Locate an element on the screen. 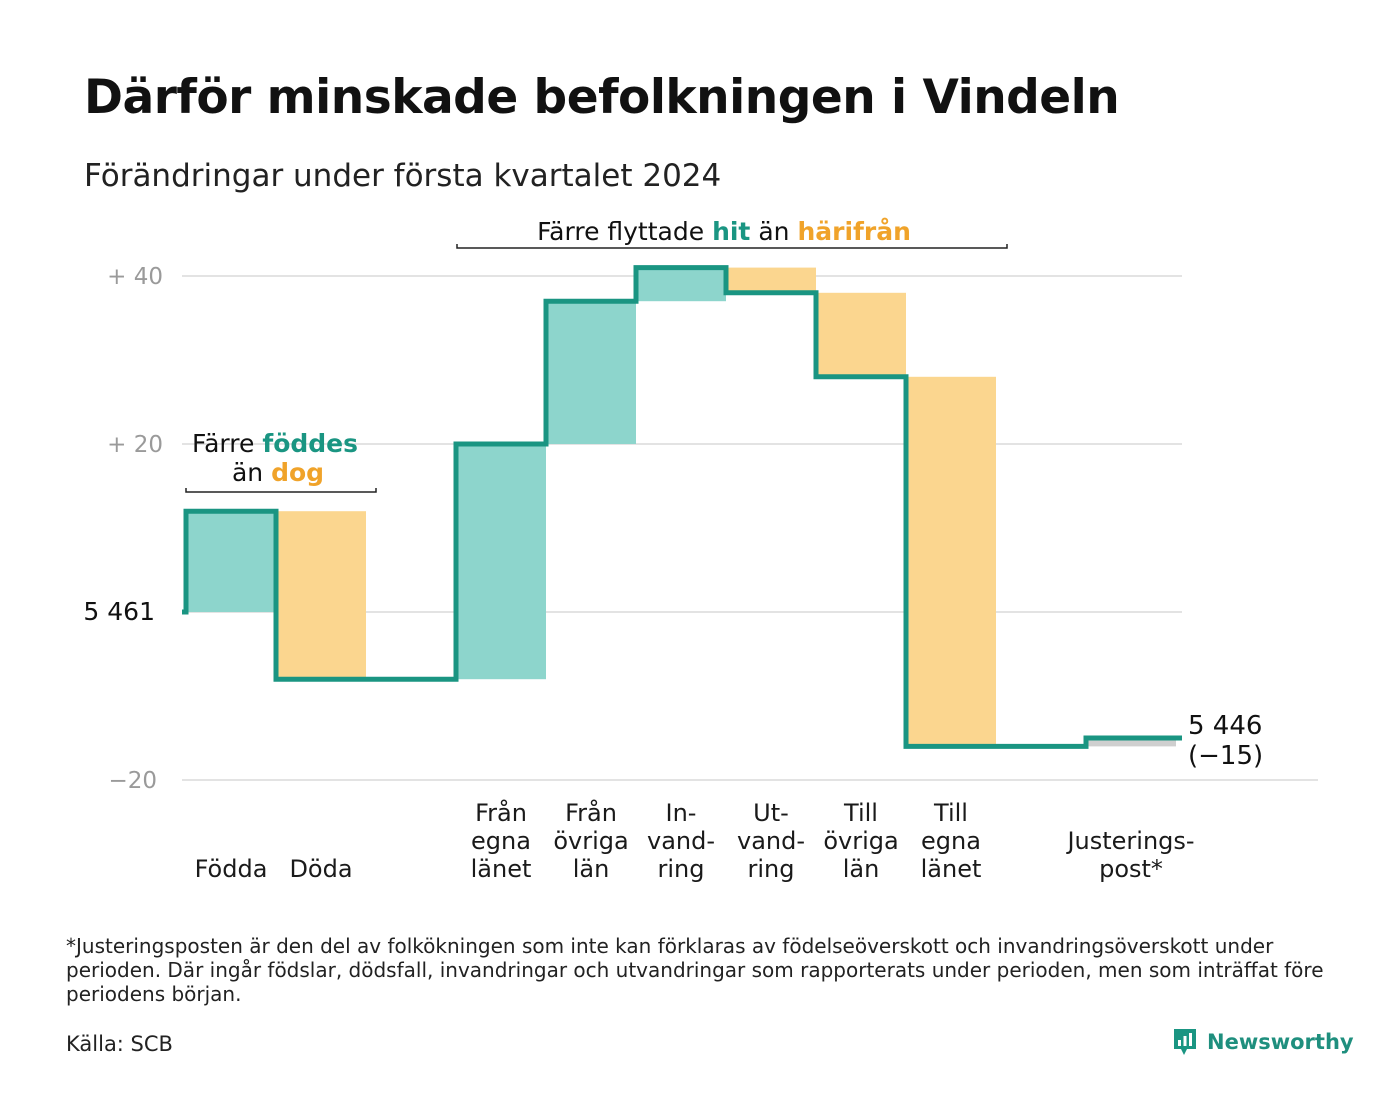  brand-logo: Newsworthy is located at coordinates (1263, 1042).